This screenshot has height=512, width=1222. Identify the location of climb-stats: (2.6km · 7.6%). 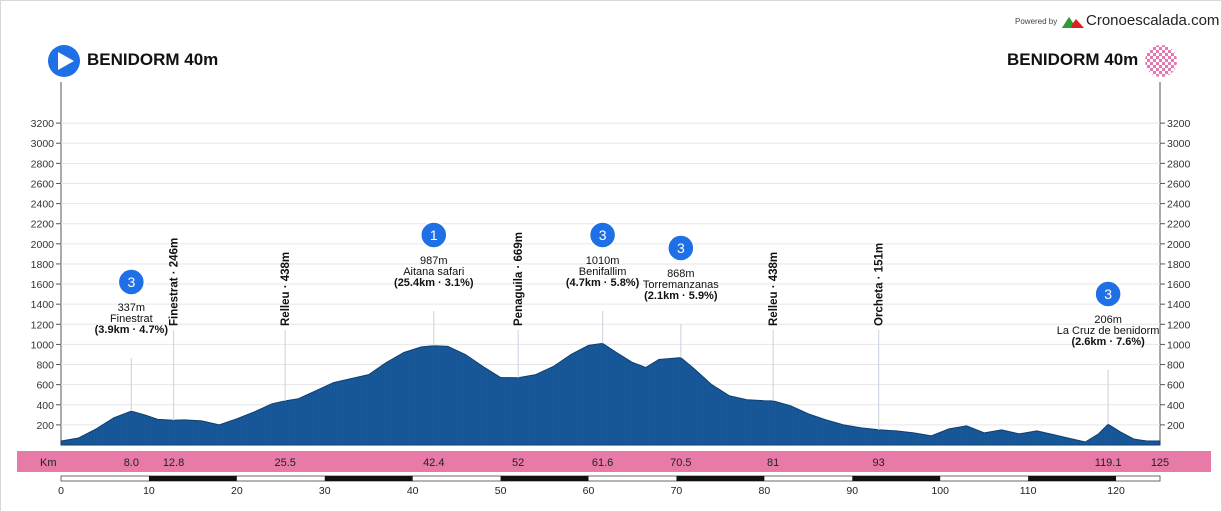
(1108, 342).